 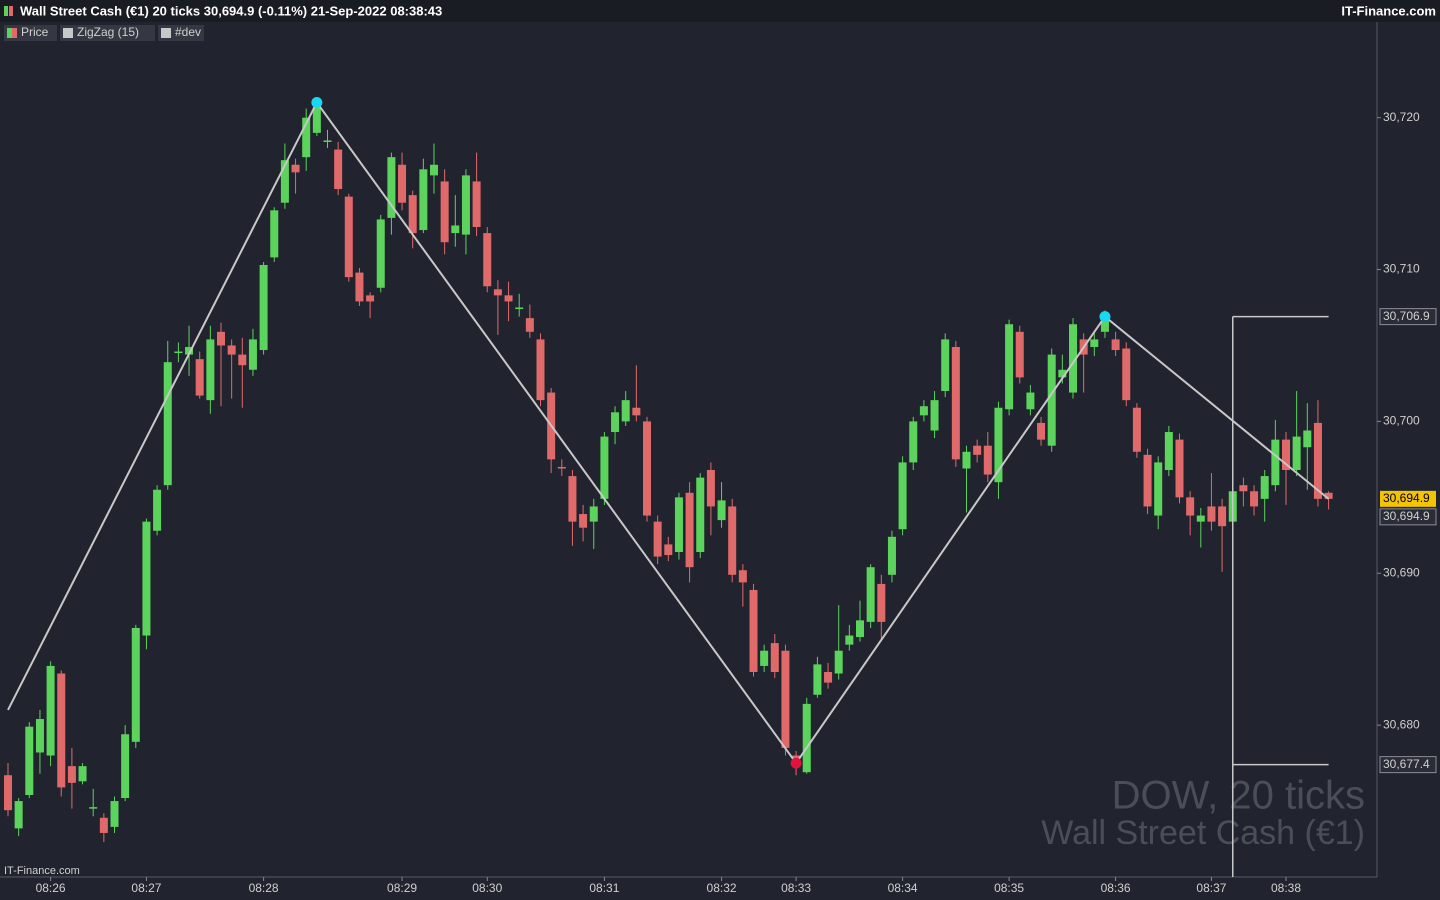 I want to click on x-tick-label: 08:33, so click(x=796, y=888).